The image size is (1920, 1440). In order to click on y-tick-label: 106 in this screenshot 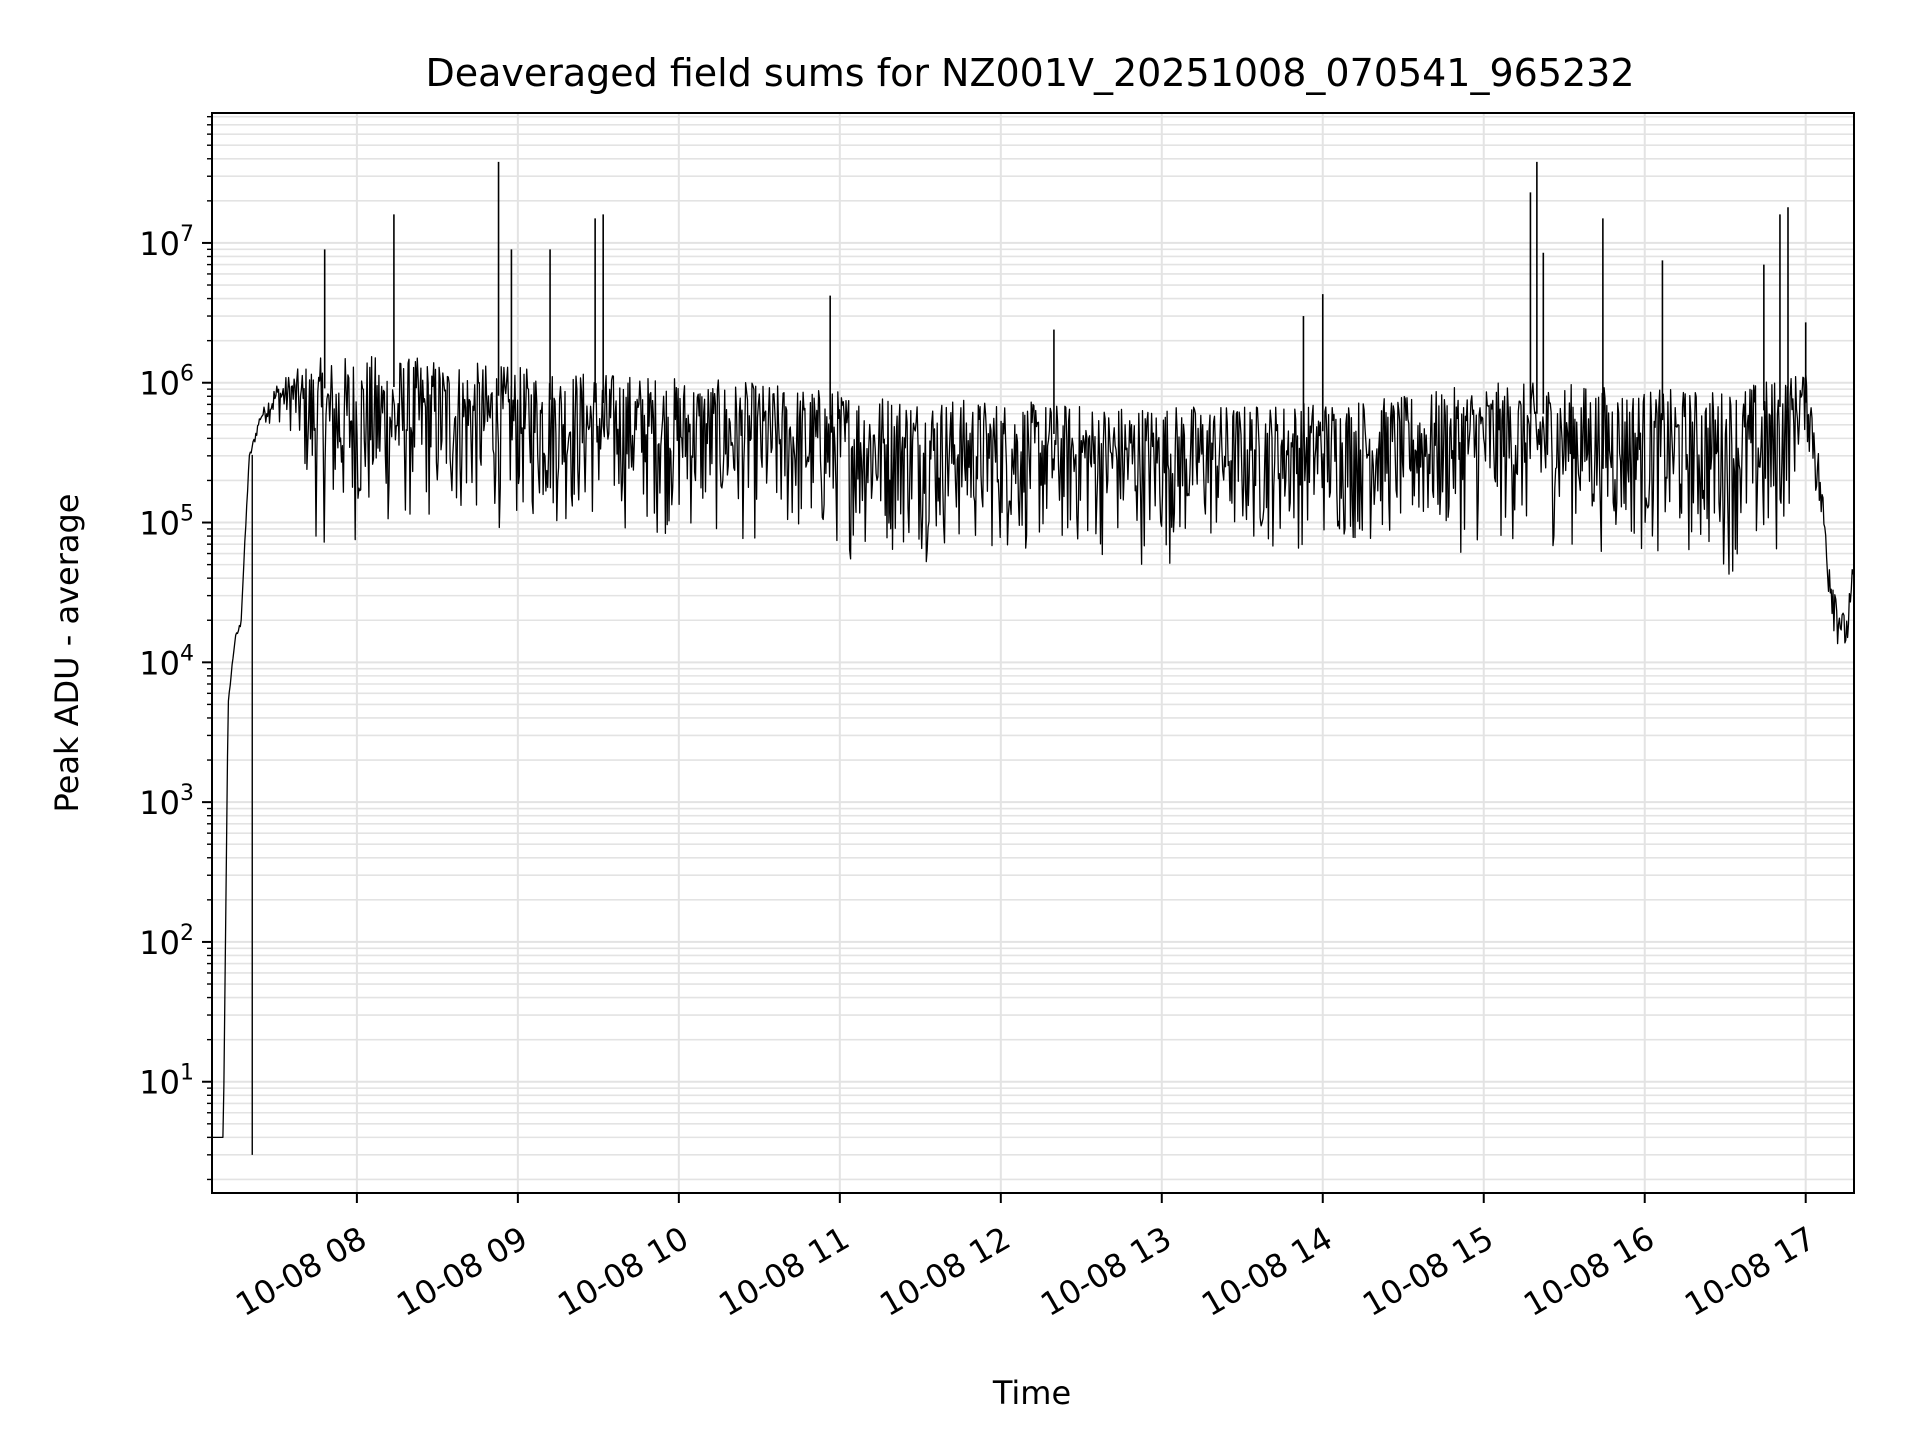, I will do `click(166, 382)`.